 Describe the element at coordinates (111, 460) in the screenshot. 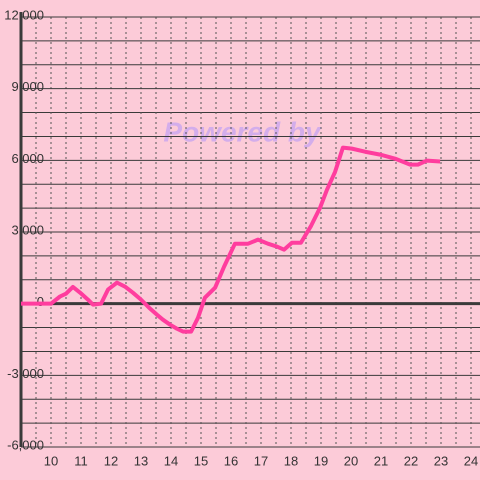

I see `x-tick-label: 12` at that location.